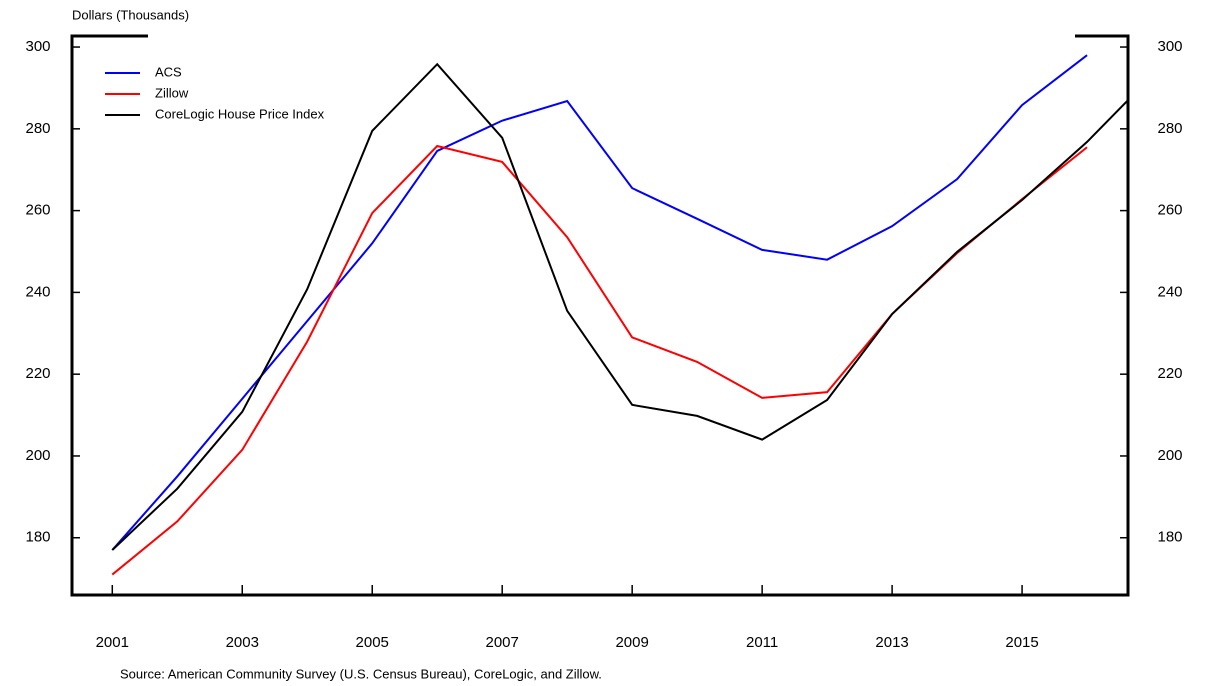  What do you see at coordinates (1169, 46) in the screenshot?
I see `y2-tick-label: 300` at bounding box center [1169, 46].